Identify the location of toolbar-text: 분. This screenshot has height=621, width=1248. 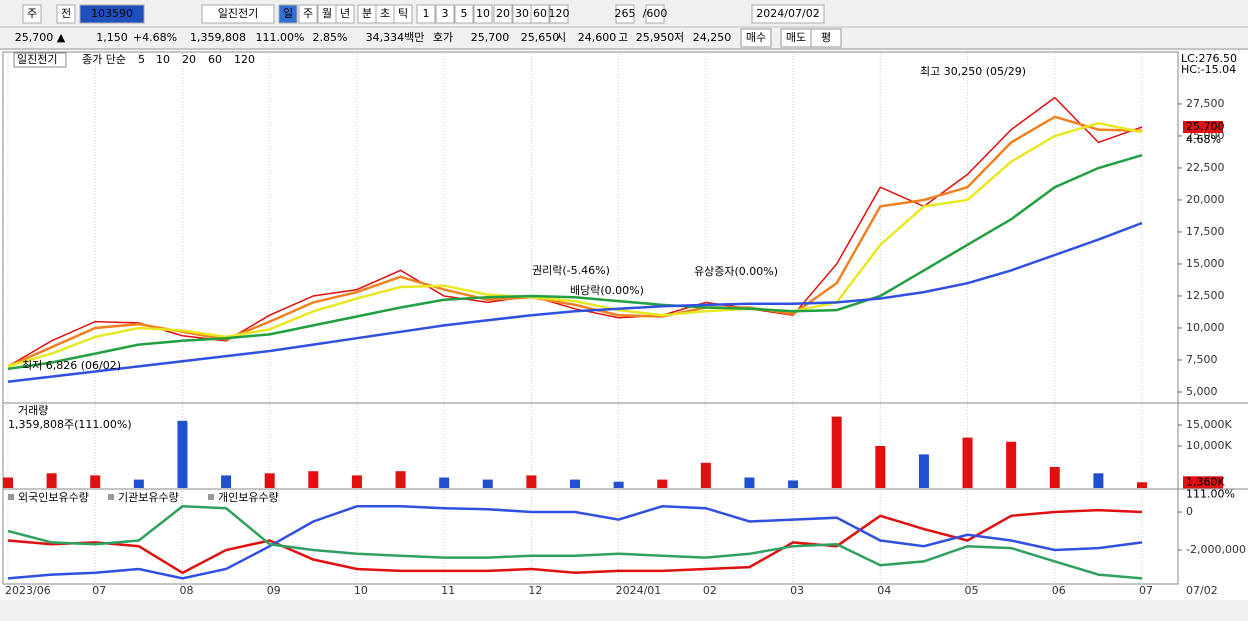
(367, 13).